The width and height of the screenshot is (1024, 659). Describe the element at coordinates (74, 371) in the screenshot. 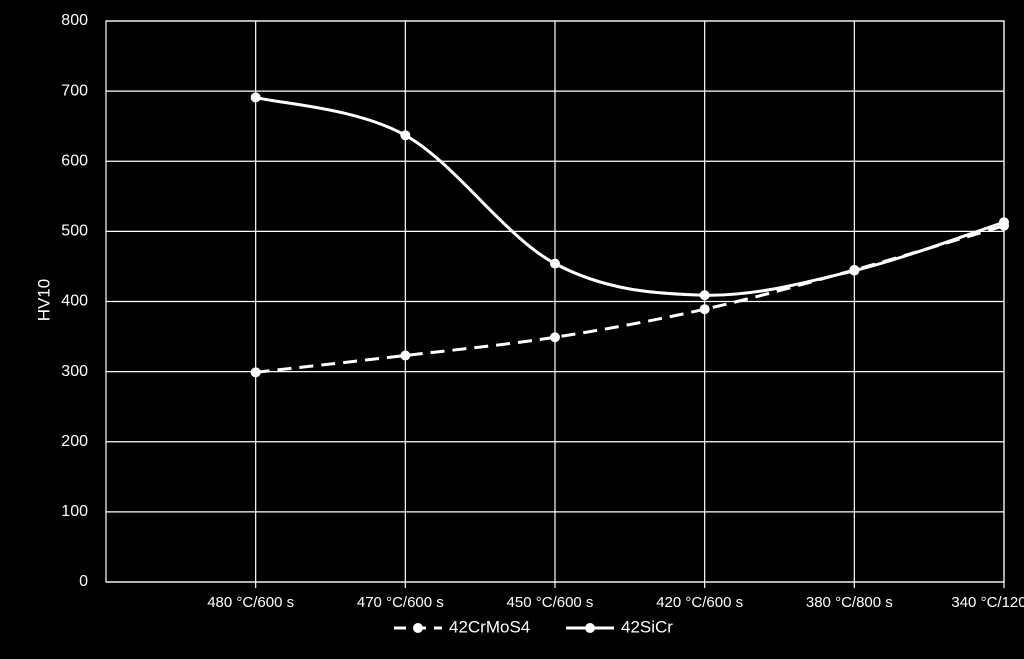

I see `y-tick-label: 300` at that location.